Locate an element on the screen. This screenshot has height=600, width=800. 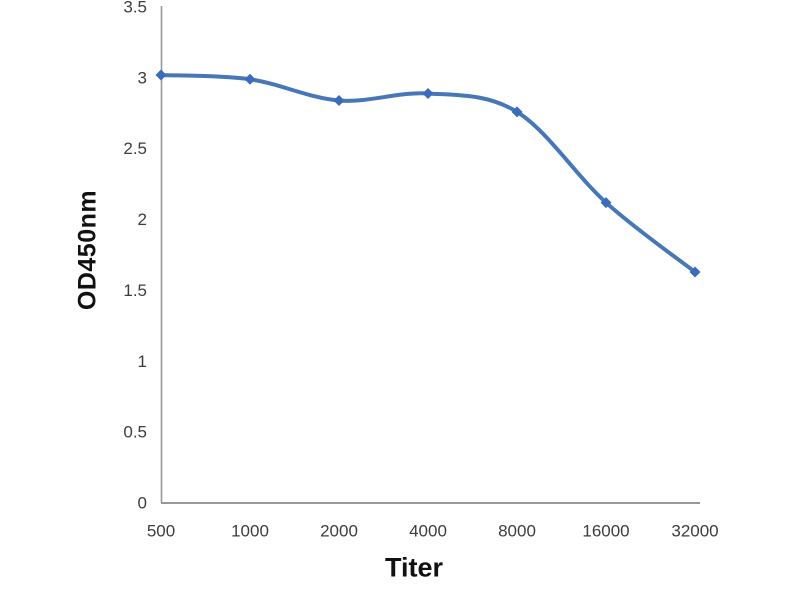
x-tick-label: 1000 is located at coordinates (250, 531).